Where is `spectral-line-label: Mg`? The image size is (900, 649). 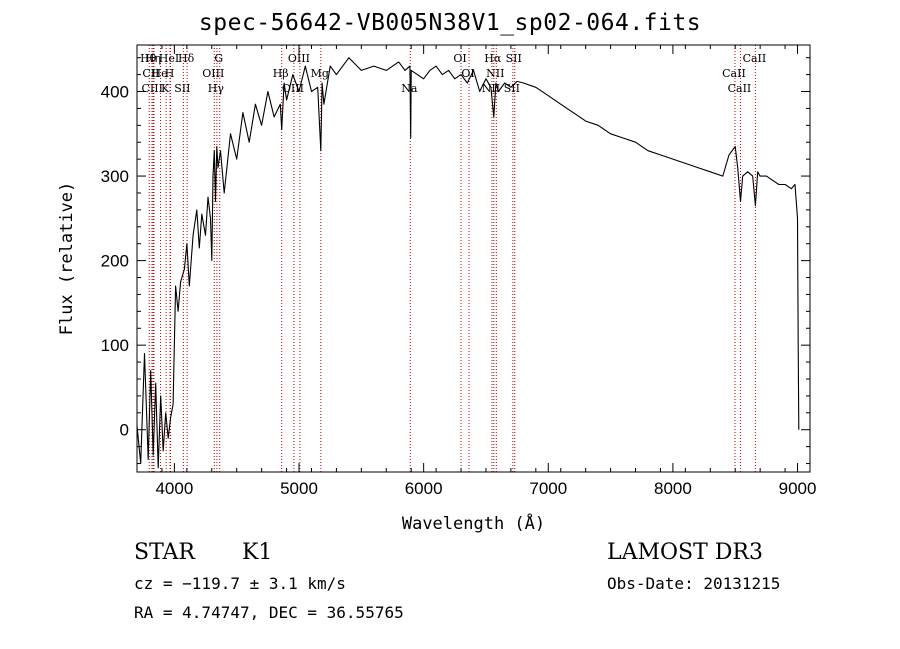 spectral-line-label: Mg is located at coordinates (320, 73).